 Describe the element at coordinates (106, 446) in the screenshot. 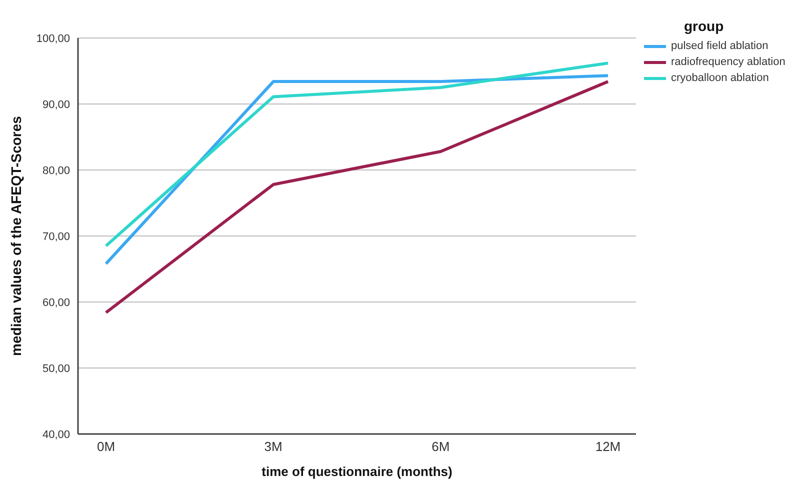

I see `x-tick-label: 0M` at that location.